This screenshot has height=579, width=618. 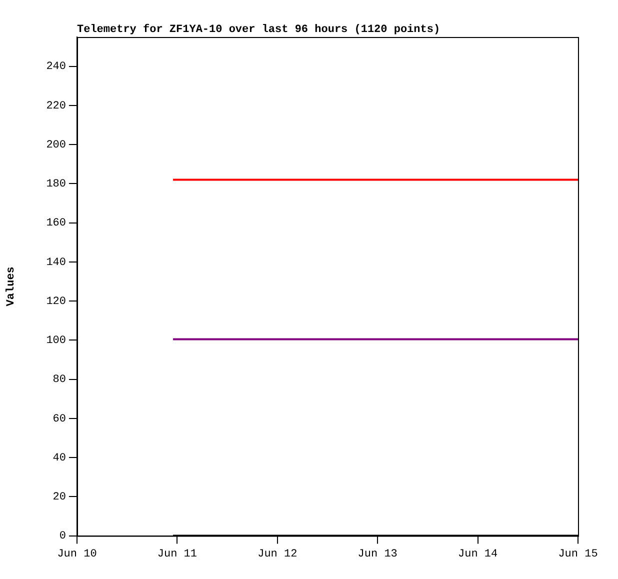 What do you see at coordinates (56, 302) in the screenshot?
I see `y-tick-label: 120` at bounding box center [56, 302].